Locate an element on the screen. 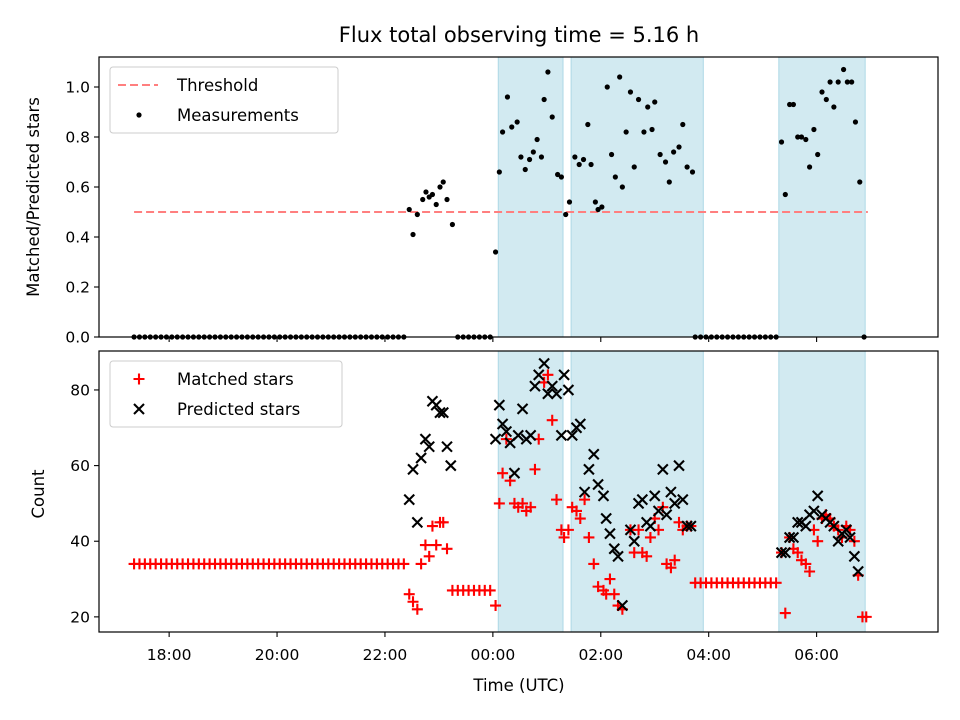 The width and height of the screenshot is (960, 720). y-tick-label: 0.8 is located at coordinates (77, 138).